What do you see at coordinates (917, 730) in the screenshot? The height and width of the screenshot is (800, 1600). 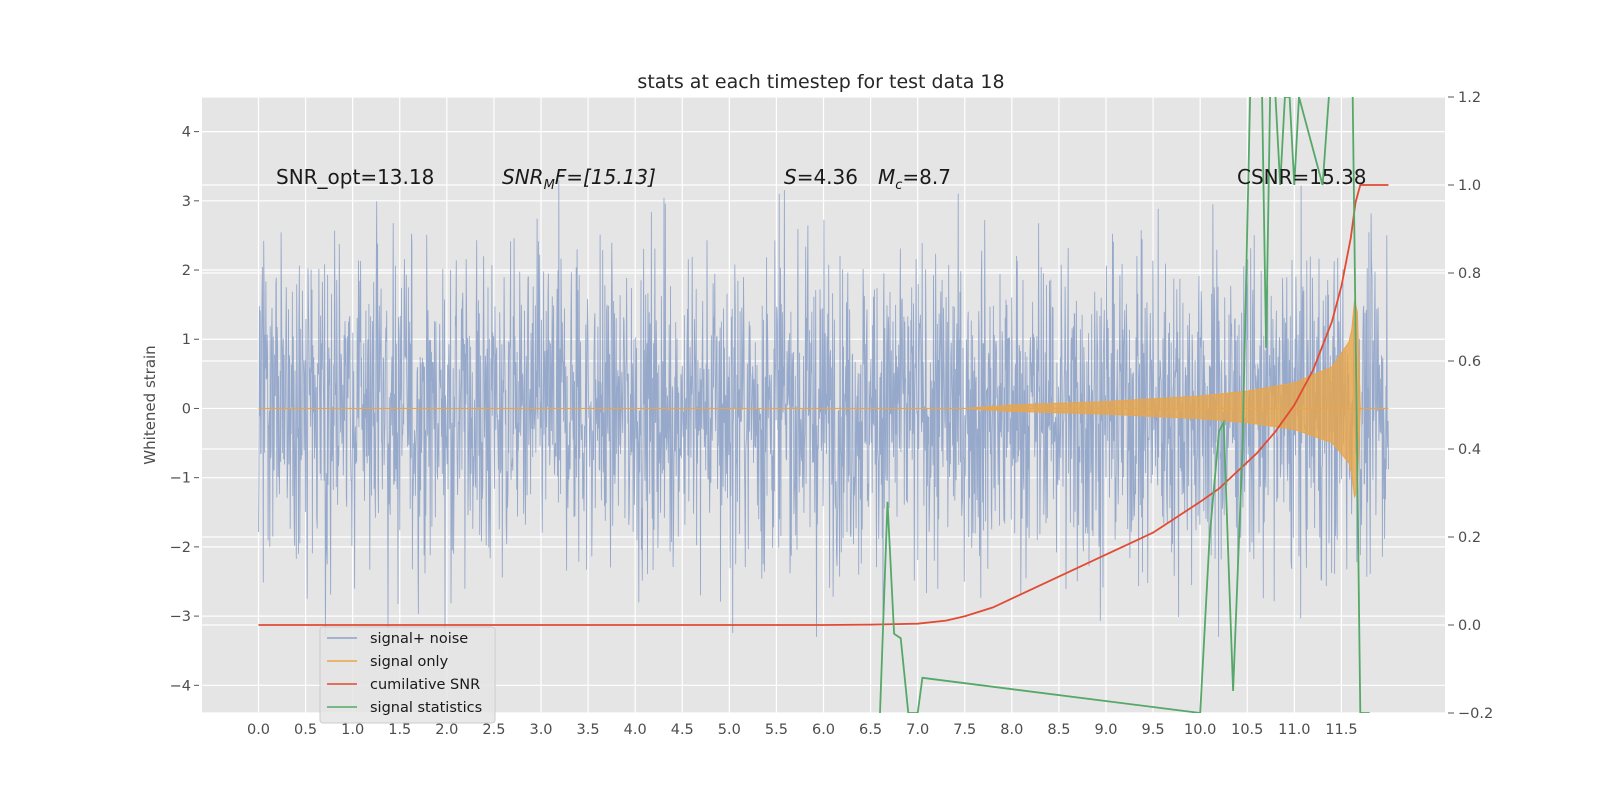 I see `x-tick-label: 7.0` at bounding box center [917, 730].